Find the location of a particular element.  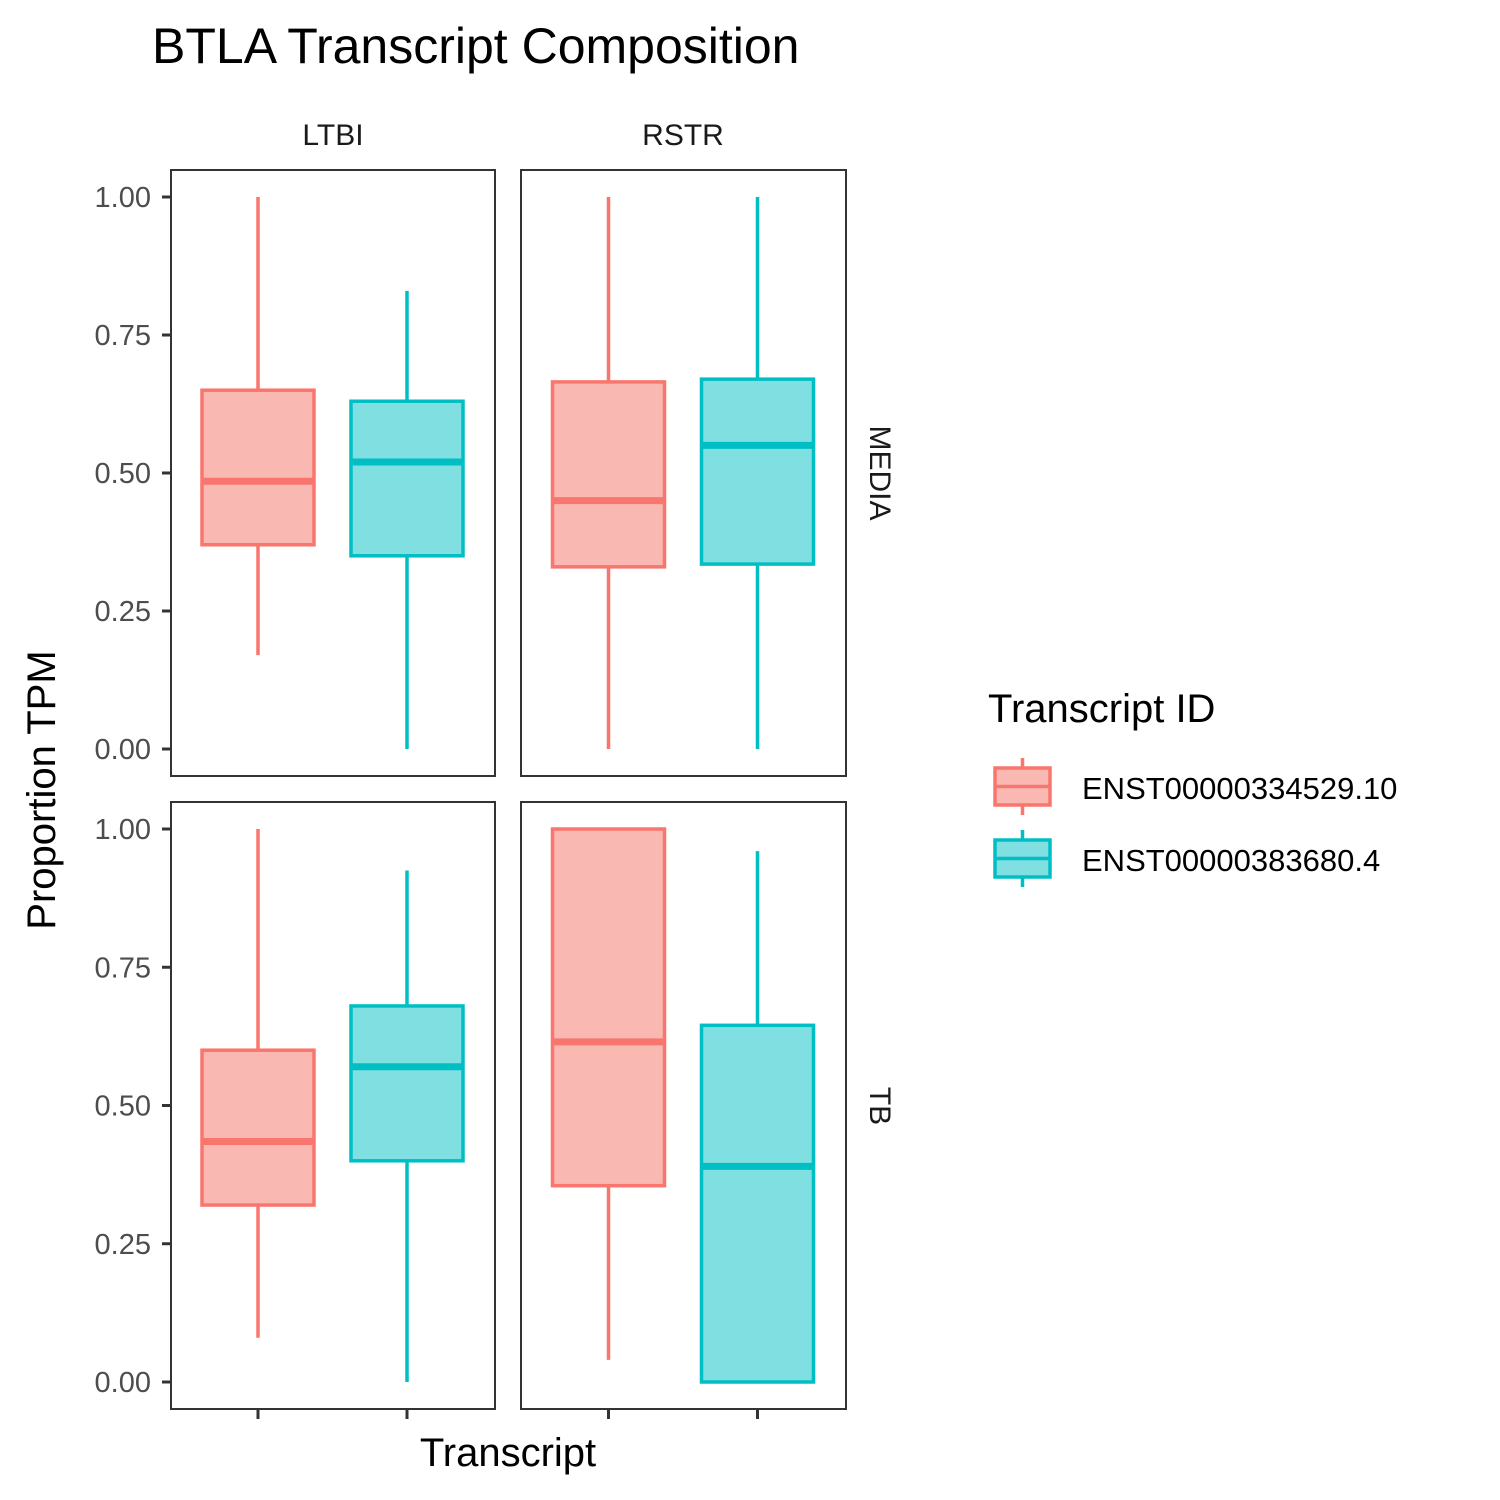

legend-label-series-1: ENST00000334529.10 is located at coordinates (1239, 788).